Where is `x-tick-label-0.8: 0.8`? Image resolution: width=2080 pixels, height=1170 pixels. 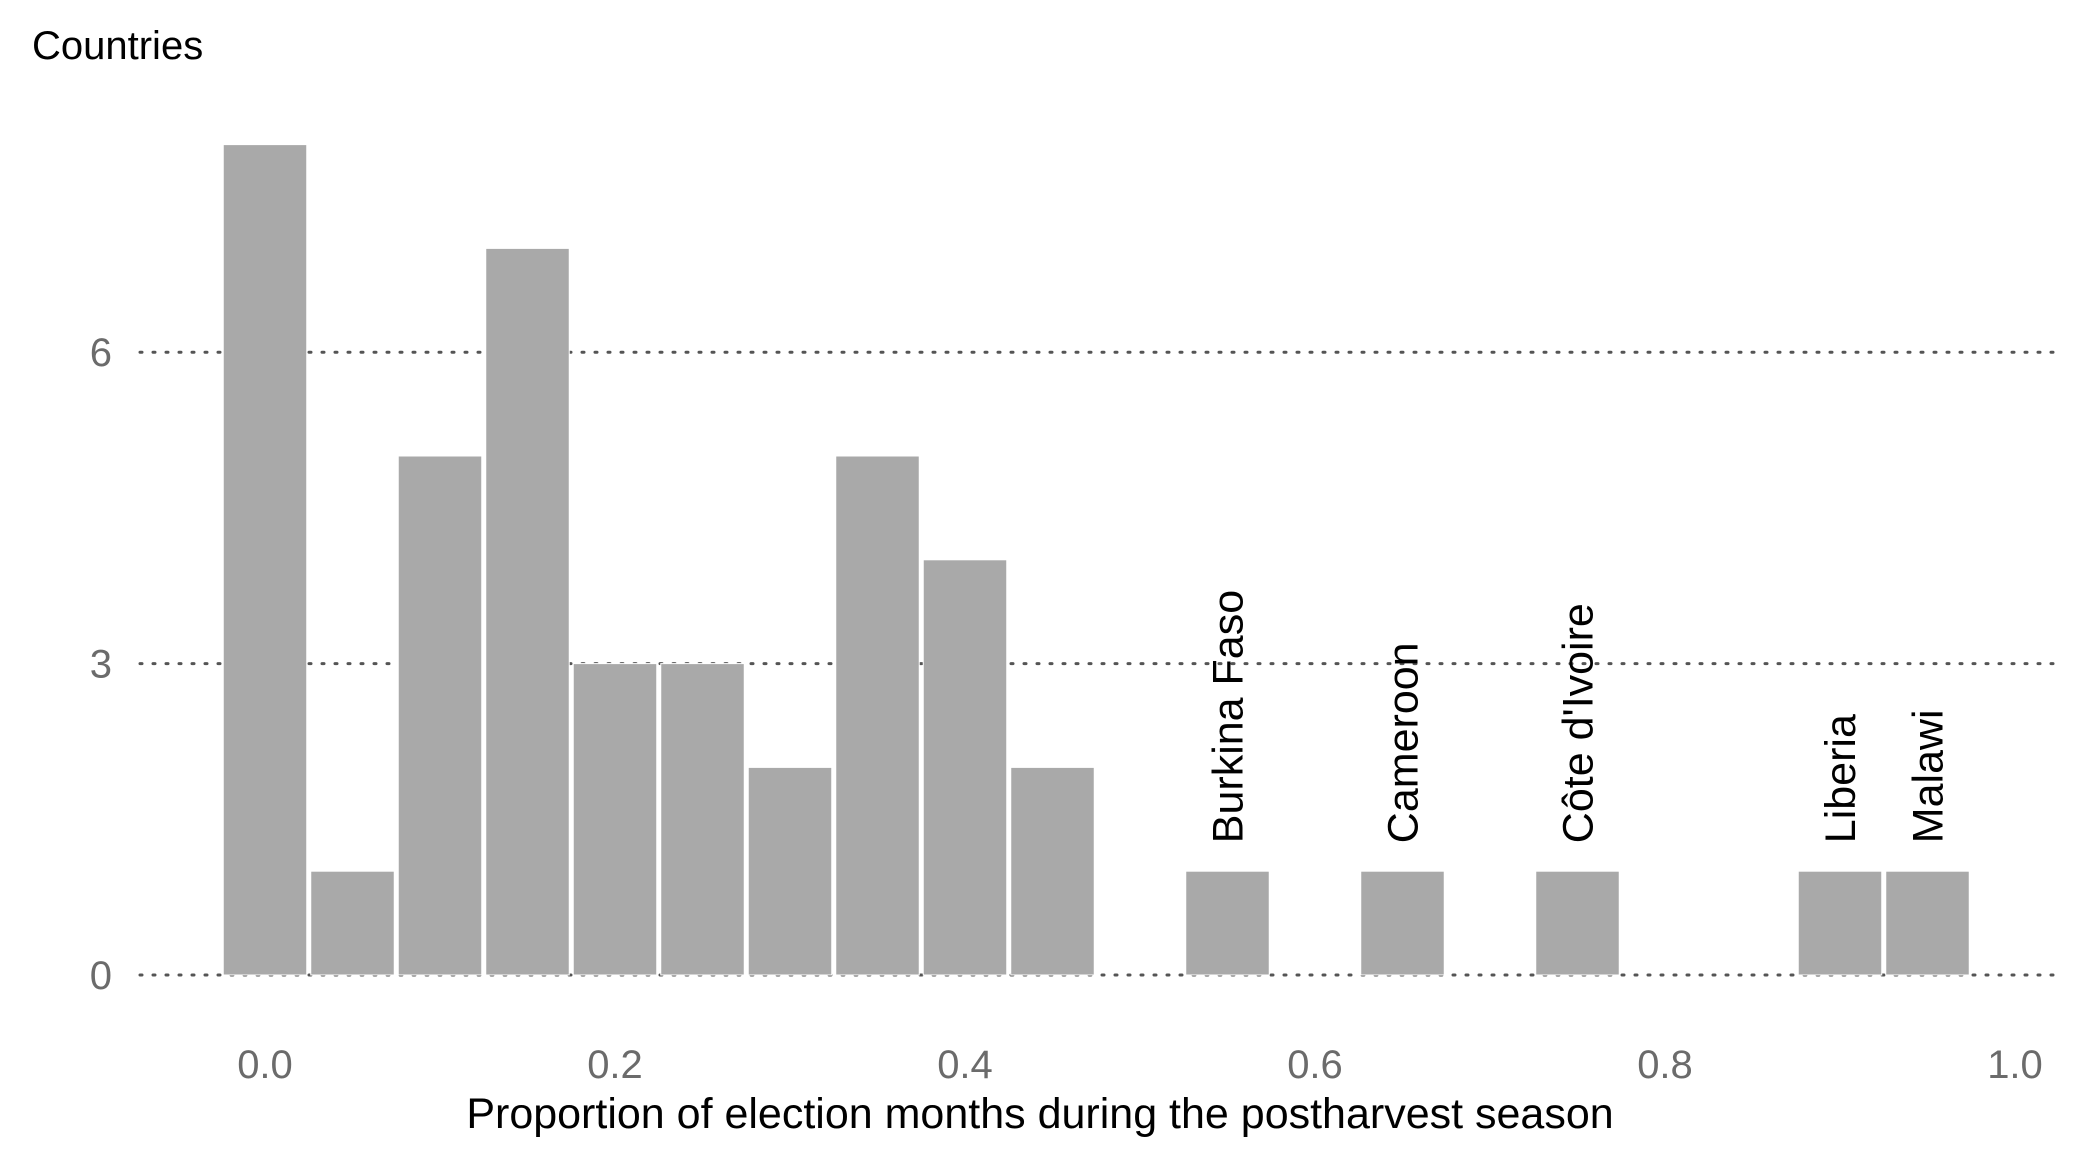
x-tick-label-0.8: 0.8 is located at coordinates (1665, 1065).